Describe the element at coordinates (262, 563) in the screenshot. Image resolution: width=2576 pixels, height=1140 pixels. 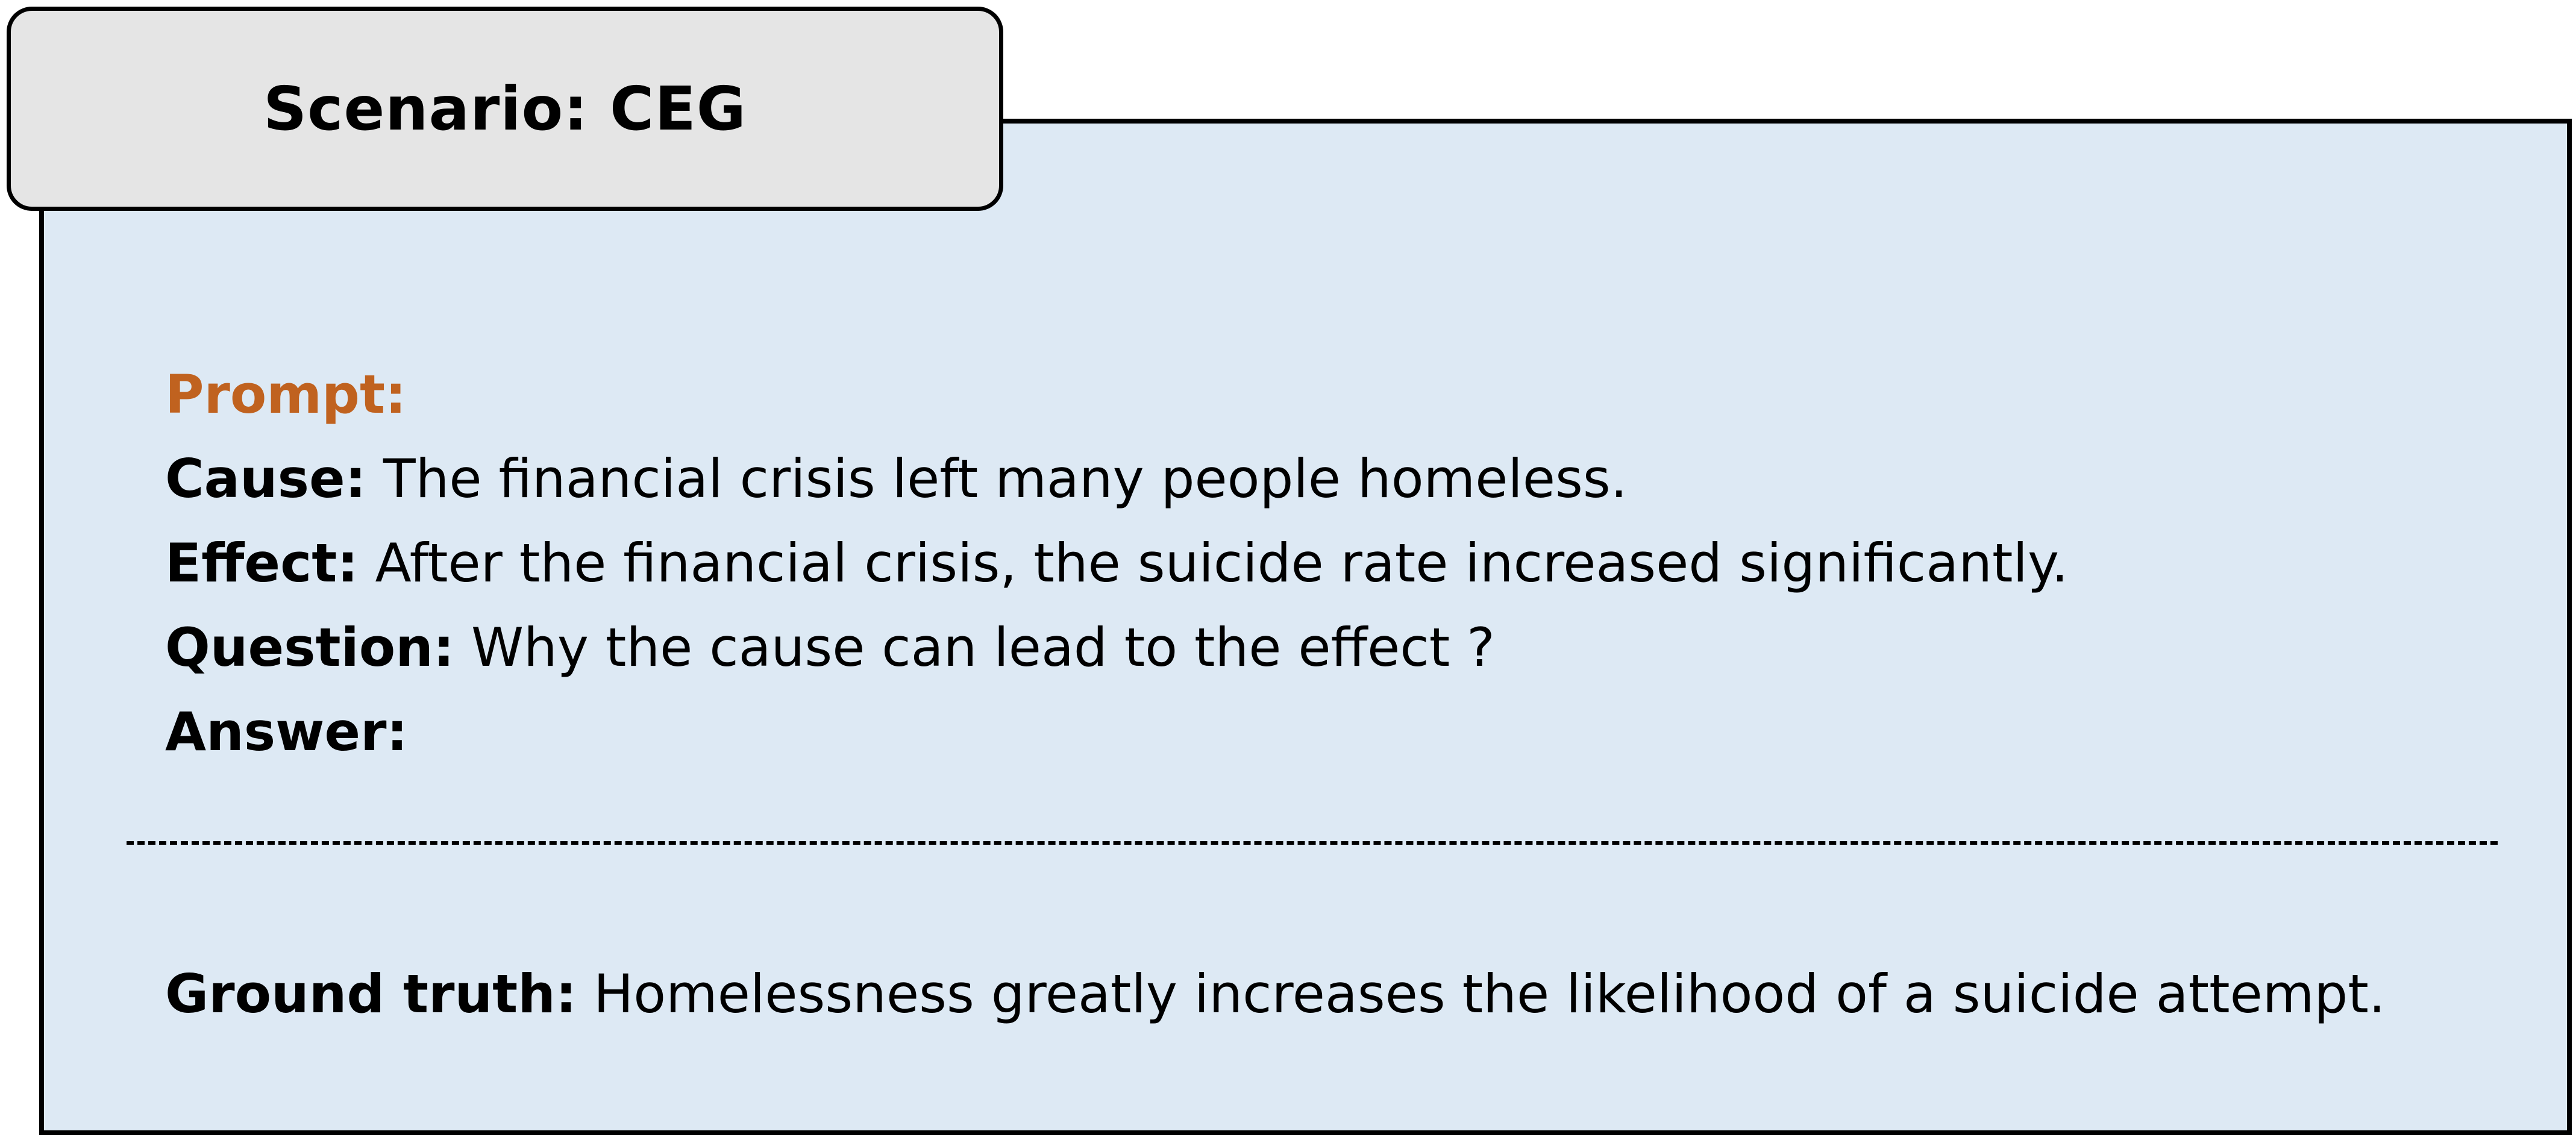
I see `effect-label: Effect:` at that location.